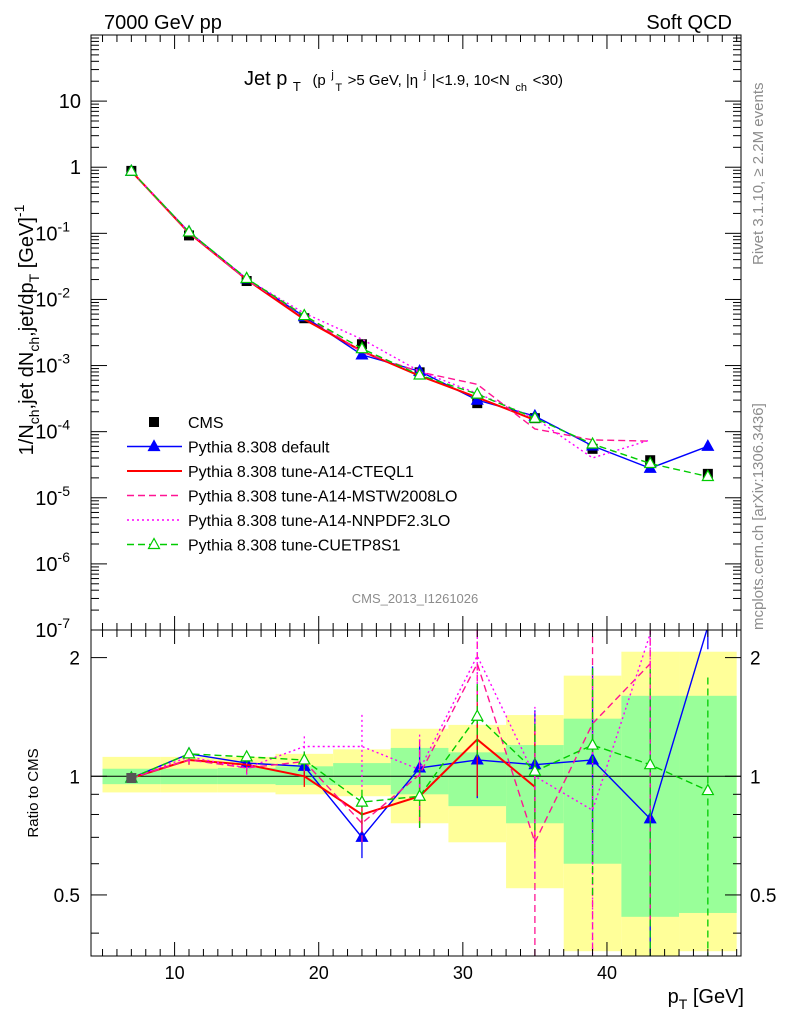  I want to click on ratio-ytick-label-right: 0.5, so click(763, 896).